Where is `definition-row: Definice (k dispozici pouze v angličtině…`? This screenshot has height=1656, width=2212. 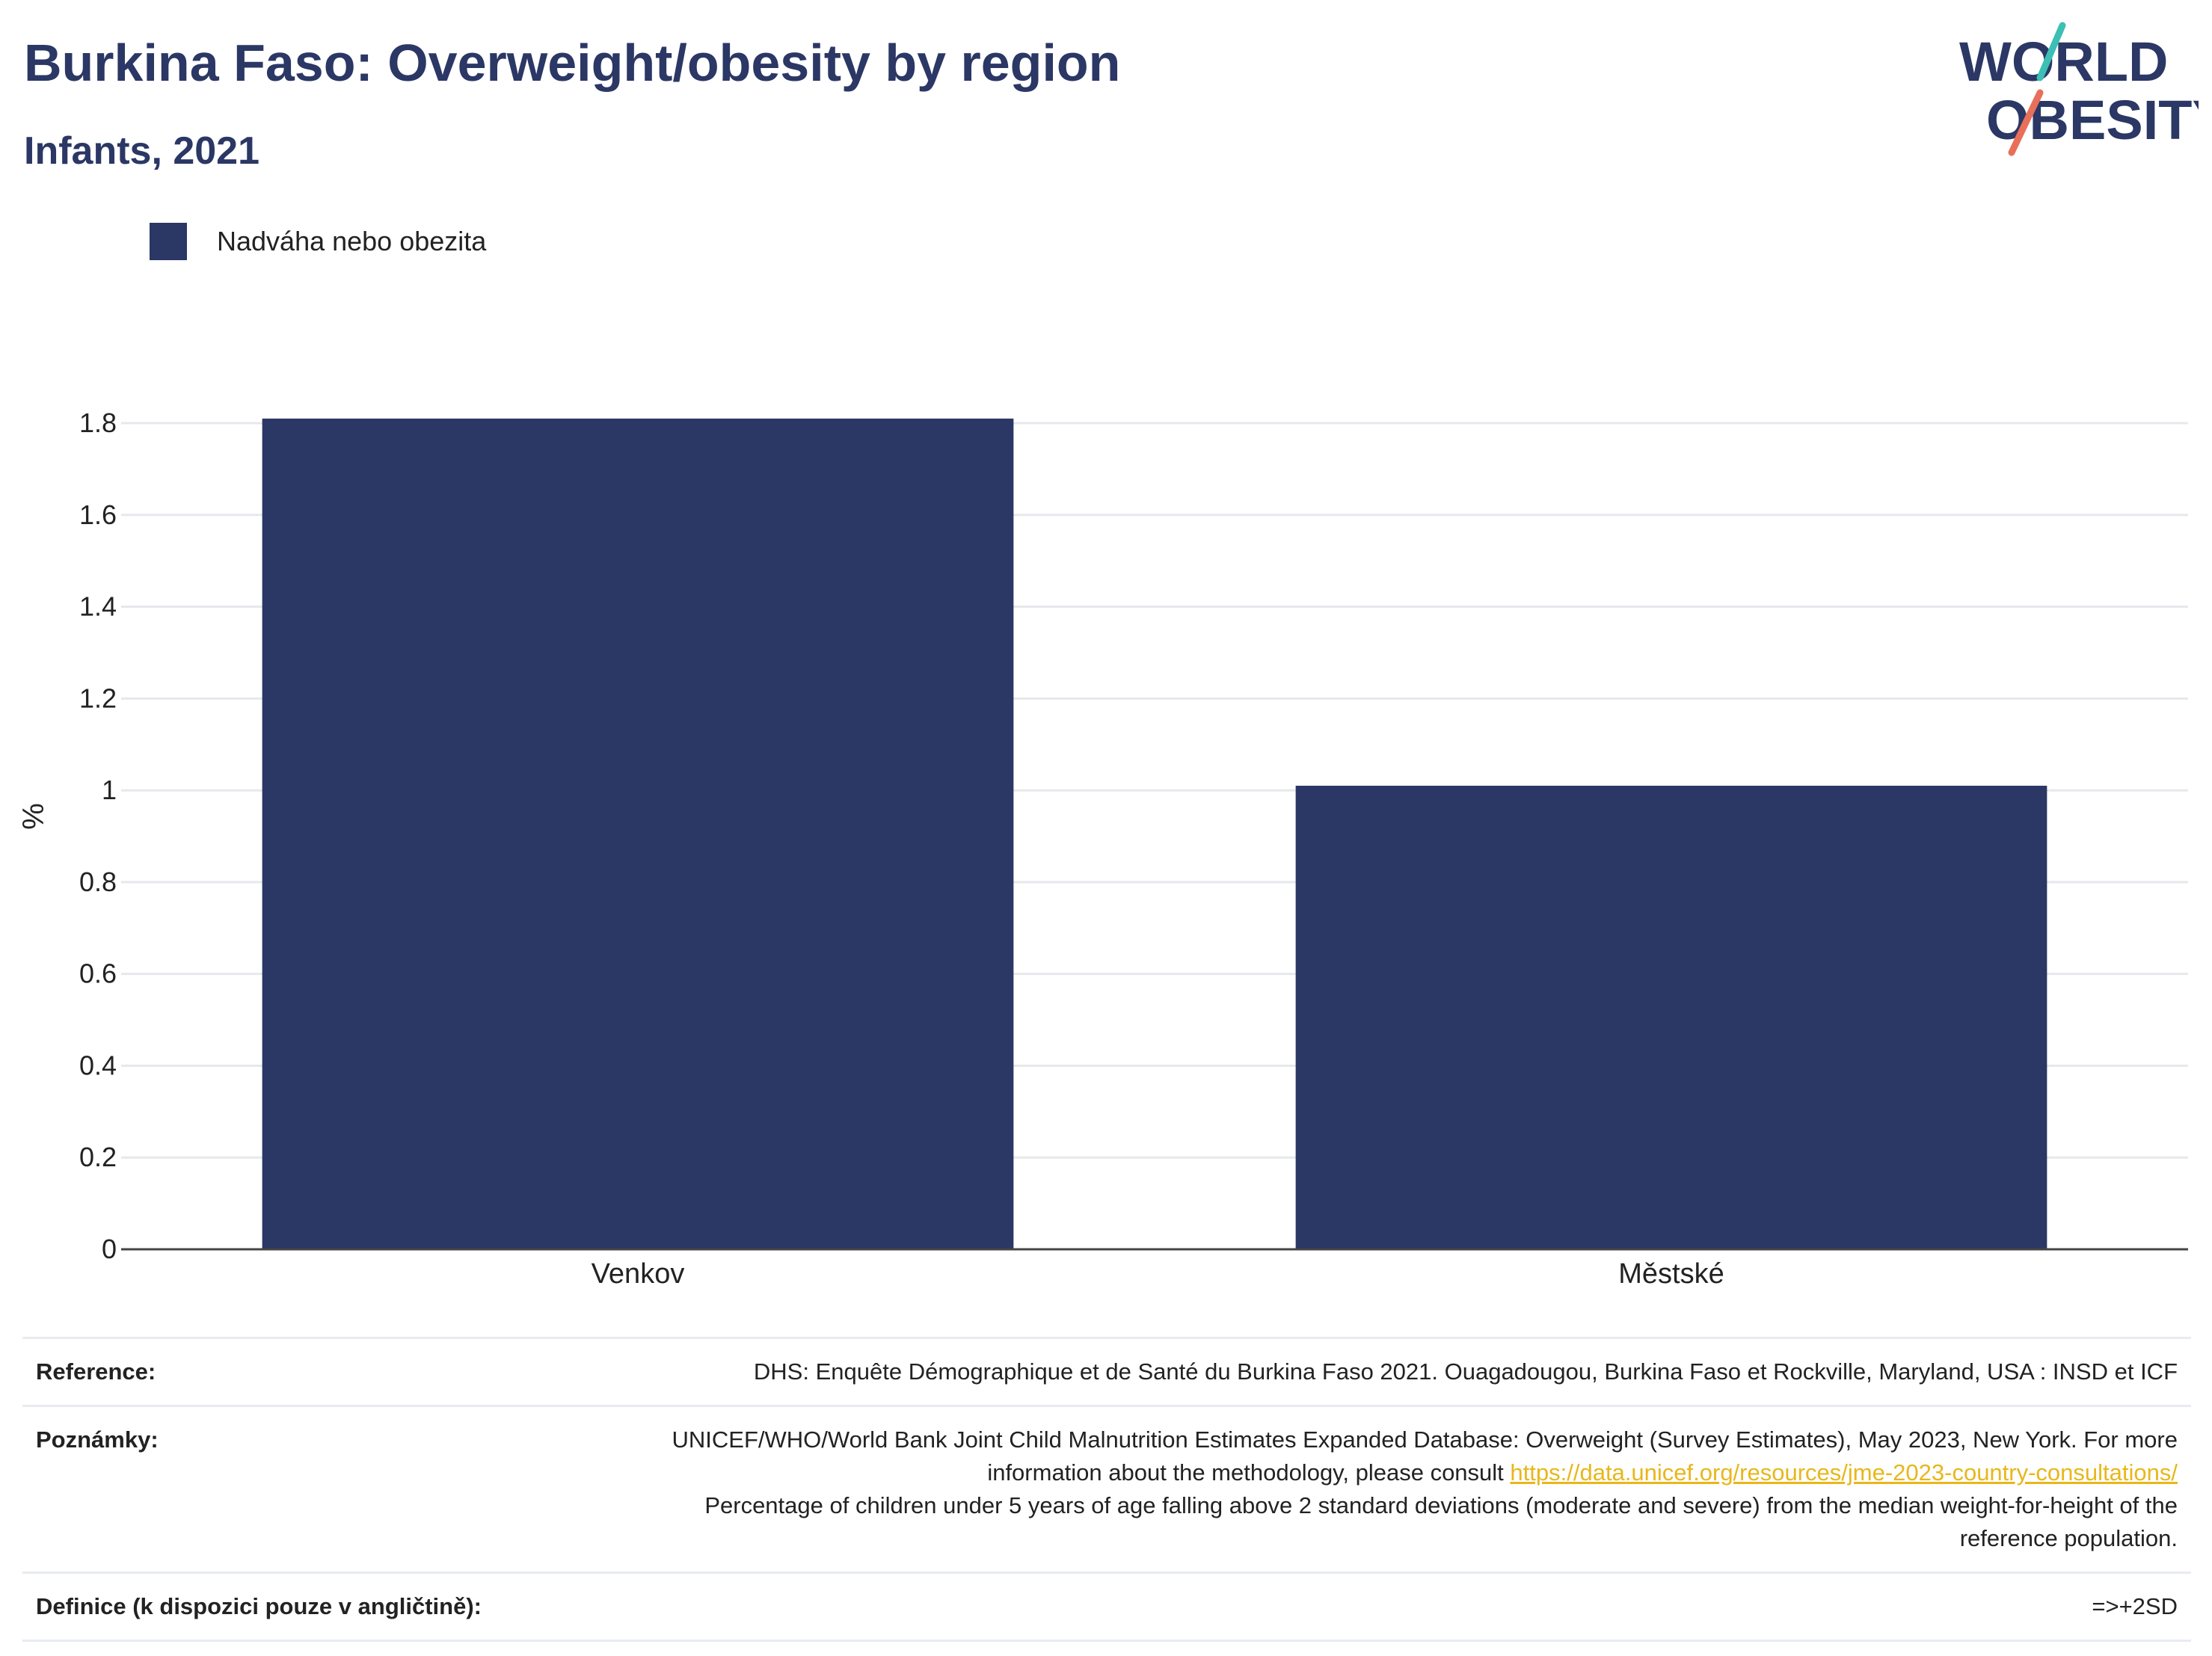 definition-row: Definice (k dispozici pouze v angličtině… is located at coordinates (1106, 1607).